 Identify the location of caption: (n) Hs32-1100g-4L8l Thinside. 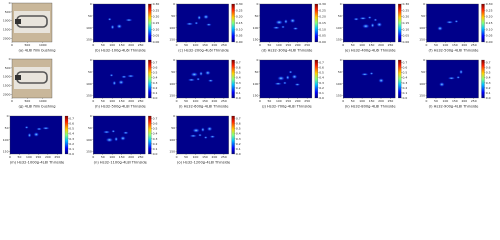
(121, 163).